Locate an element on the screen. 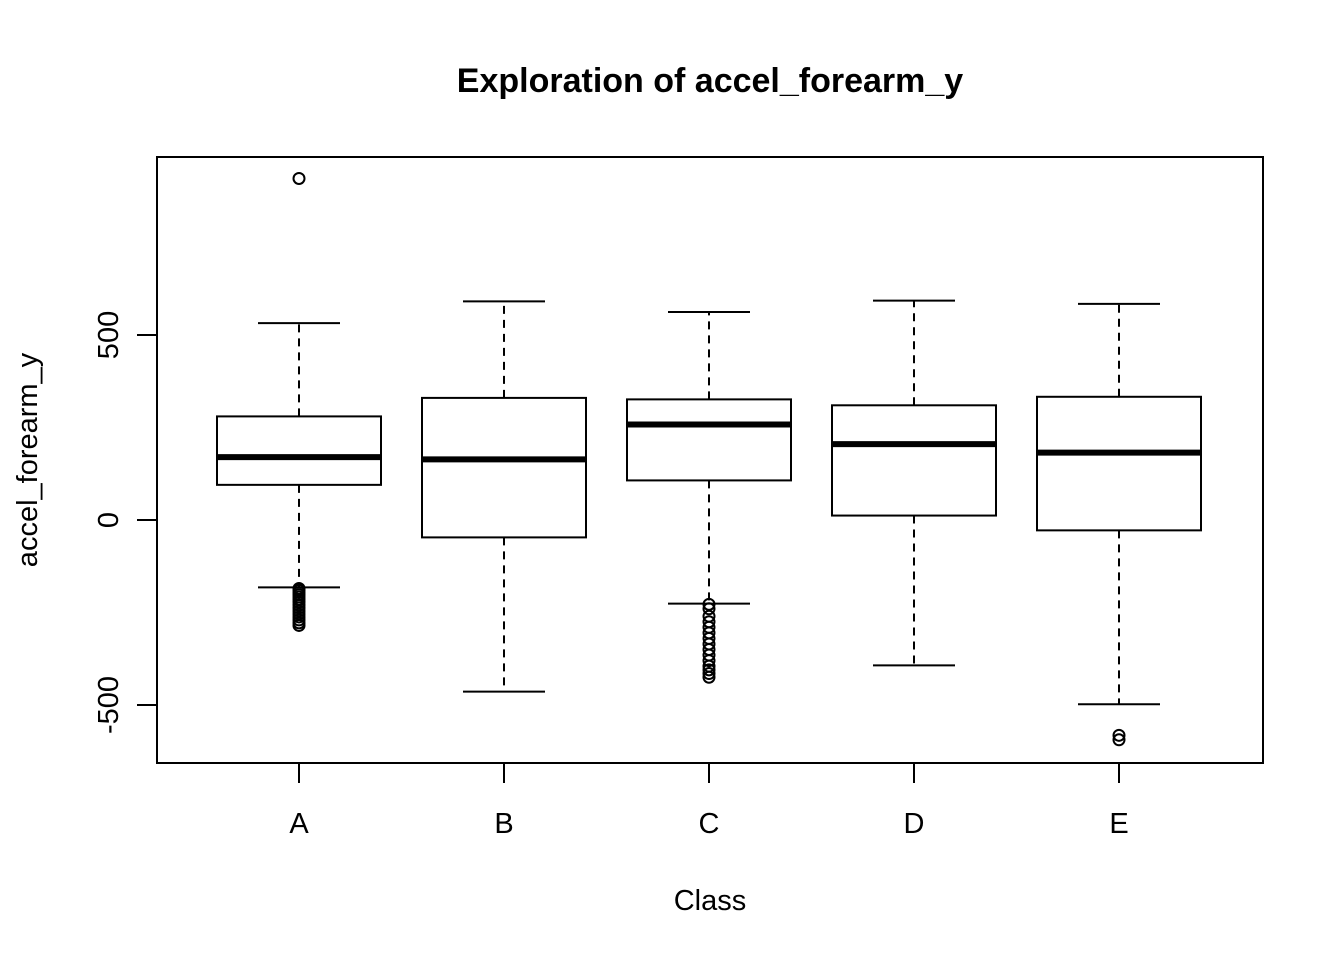 The image size is (1344, 960). x-axis-label: Class is located at coordinates (710, 901).